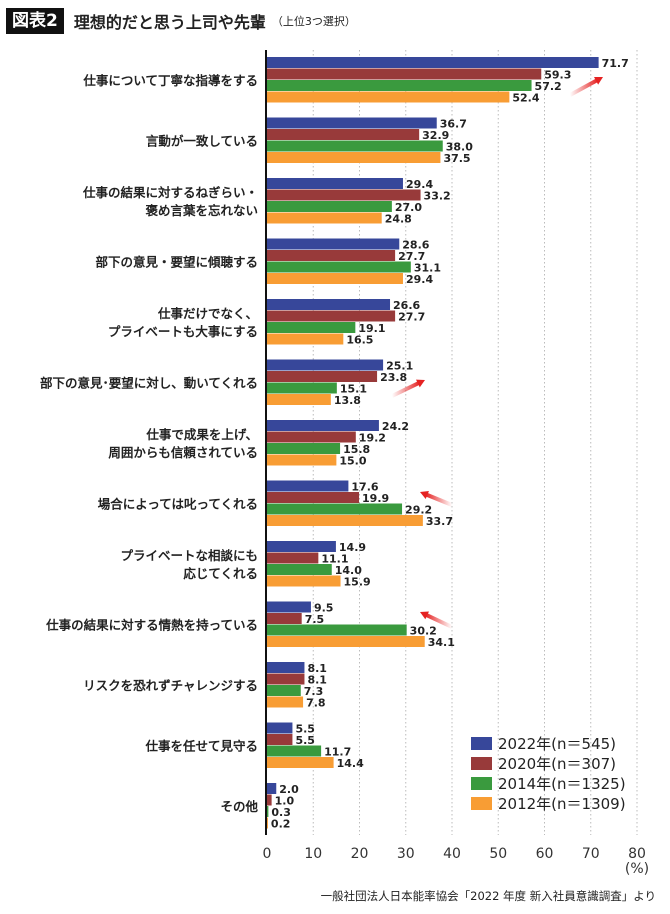 The image size is (670, 914). What do you see at coordinates (201, 434) in the screenshot?
I see `category-label: 仕事で成果を上げ、` at bounding box center [201, 434].